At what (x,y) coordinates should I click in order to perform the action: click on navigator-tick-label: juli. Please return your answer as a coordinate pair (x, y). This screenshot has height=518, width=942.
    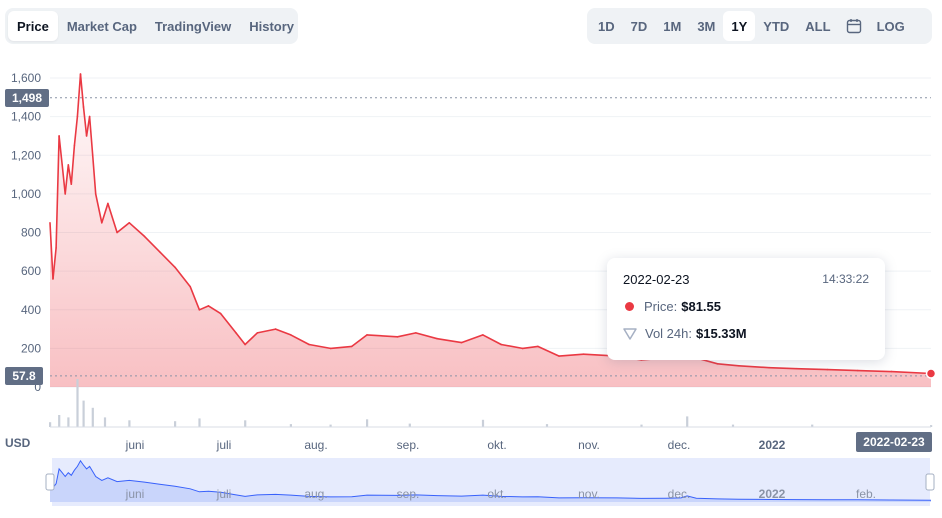
    Looking at the image, I should click on (224, 494).